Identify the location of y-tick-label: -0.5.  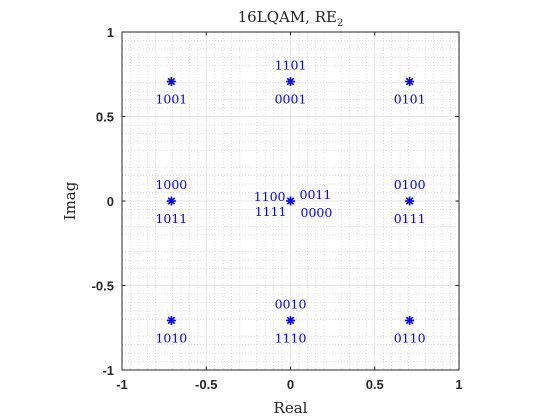
(103, 286).